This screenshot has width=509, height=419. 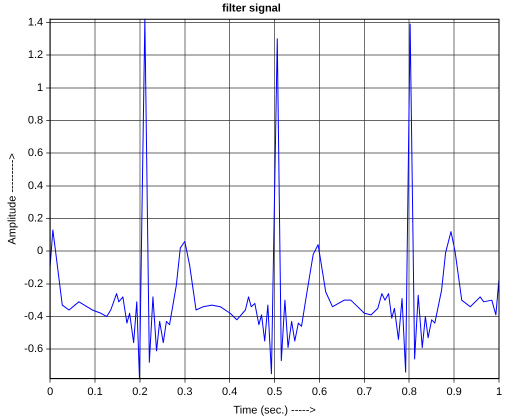 What do you see at coordinates (274, 392) in the screenshot?
I see `x-tick-label: 0.5` at bounding box center [274, 392].